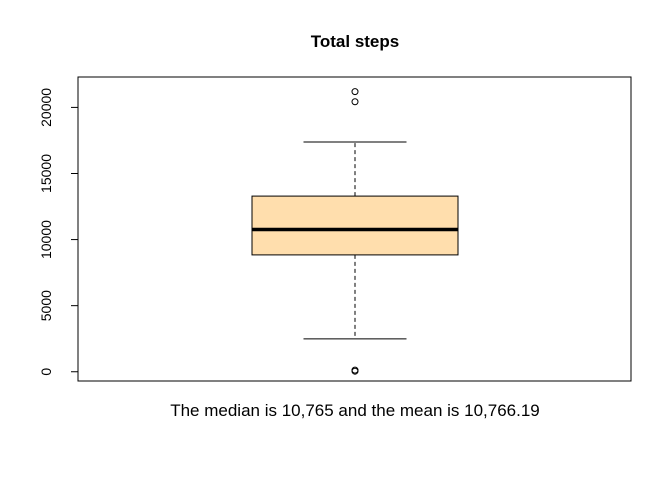 The width and height of the screenshot is (672, 480). I want to click on y-tick-label: 0, so click(46, 372).